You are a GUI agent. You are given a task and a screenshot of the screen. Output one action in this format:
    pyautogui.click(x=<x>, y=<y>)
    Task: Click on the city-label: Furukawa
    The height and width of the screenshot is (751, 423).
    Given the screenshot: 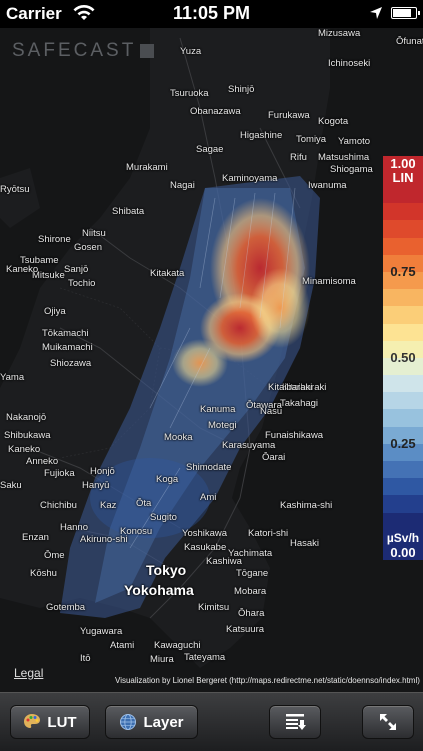 What is the action you would take?
    pyautogui.click(x=289, y=115)
    